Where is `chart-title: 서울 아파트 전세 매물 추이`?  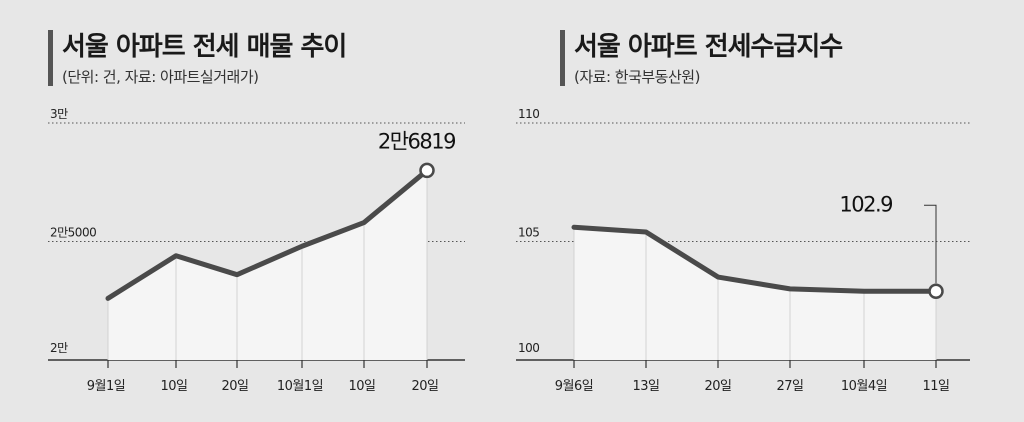 chart-title: 서울 아파트 전세 매물 추이 is located at coordinates (204, 47).